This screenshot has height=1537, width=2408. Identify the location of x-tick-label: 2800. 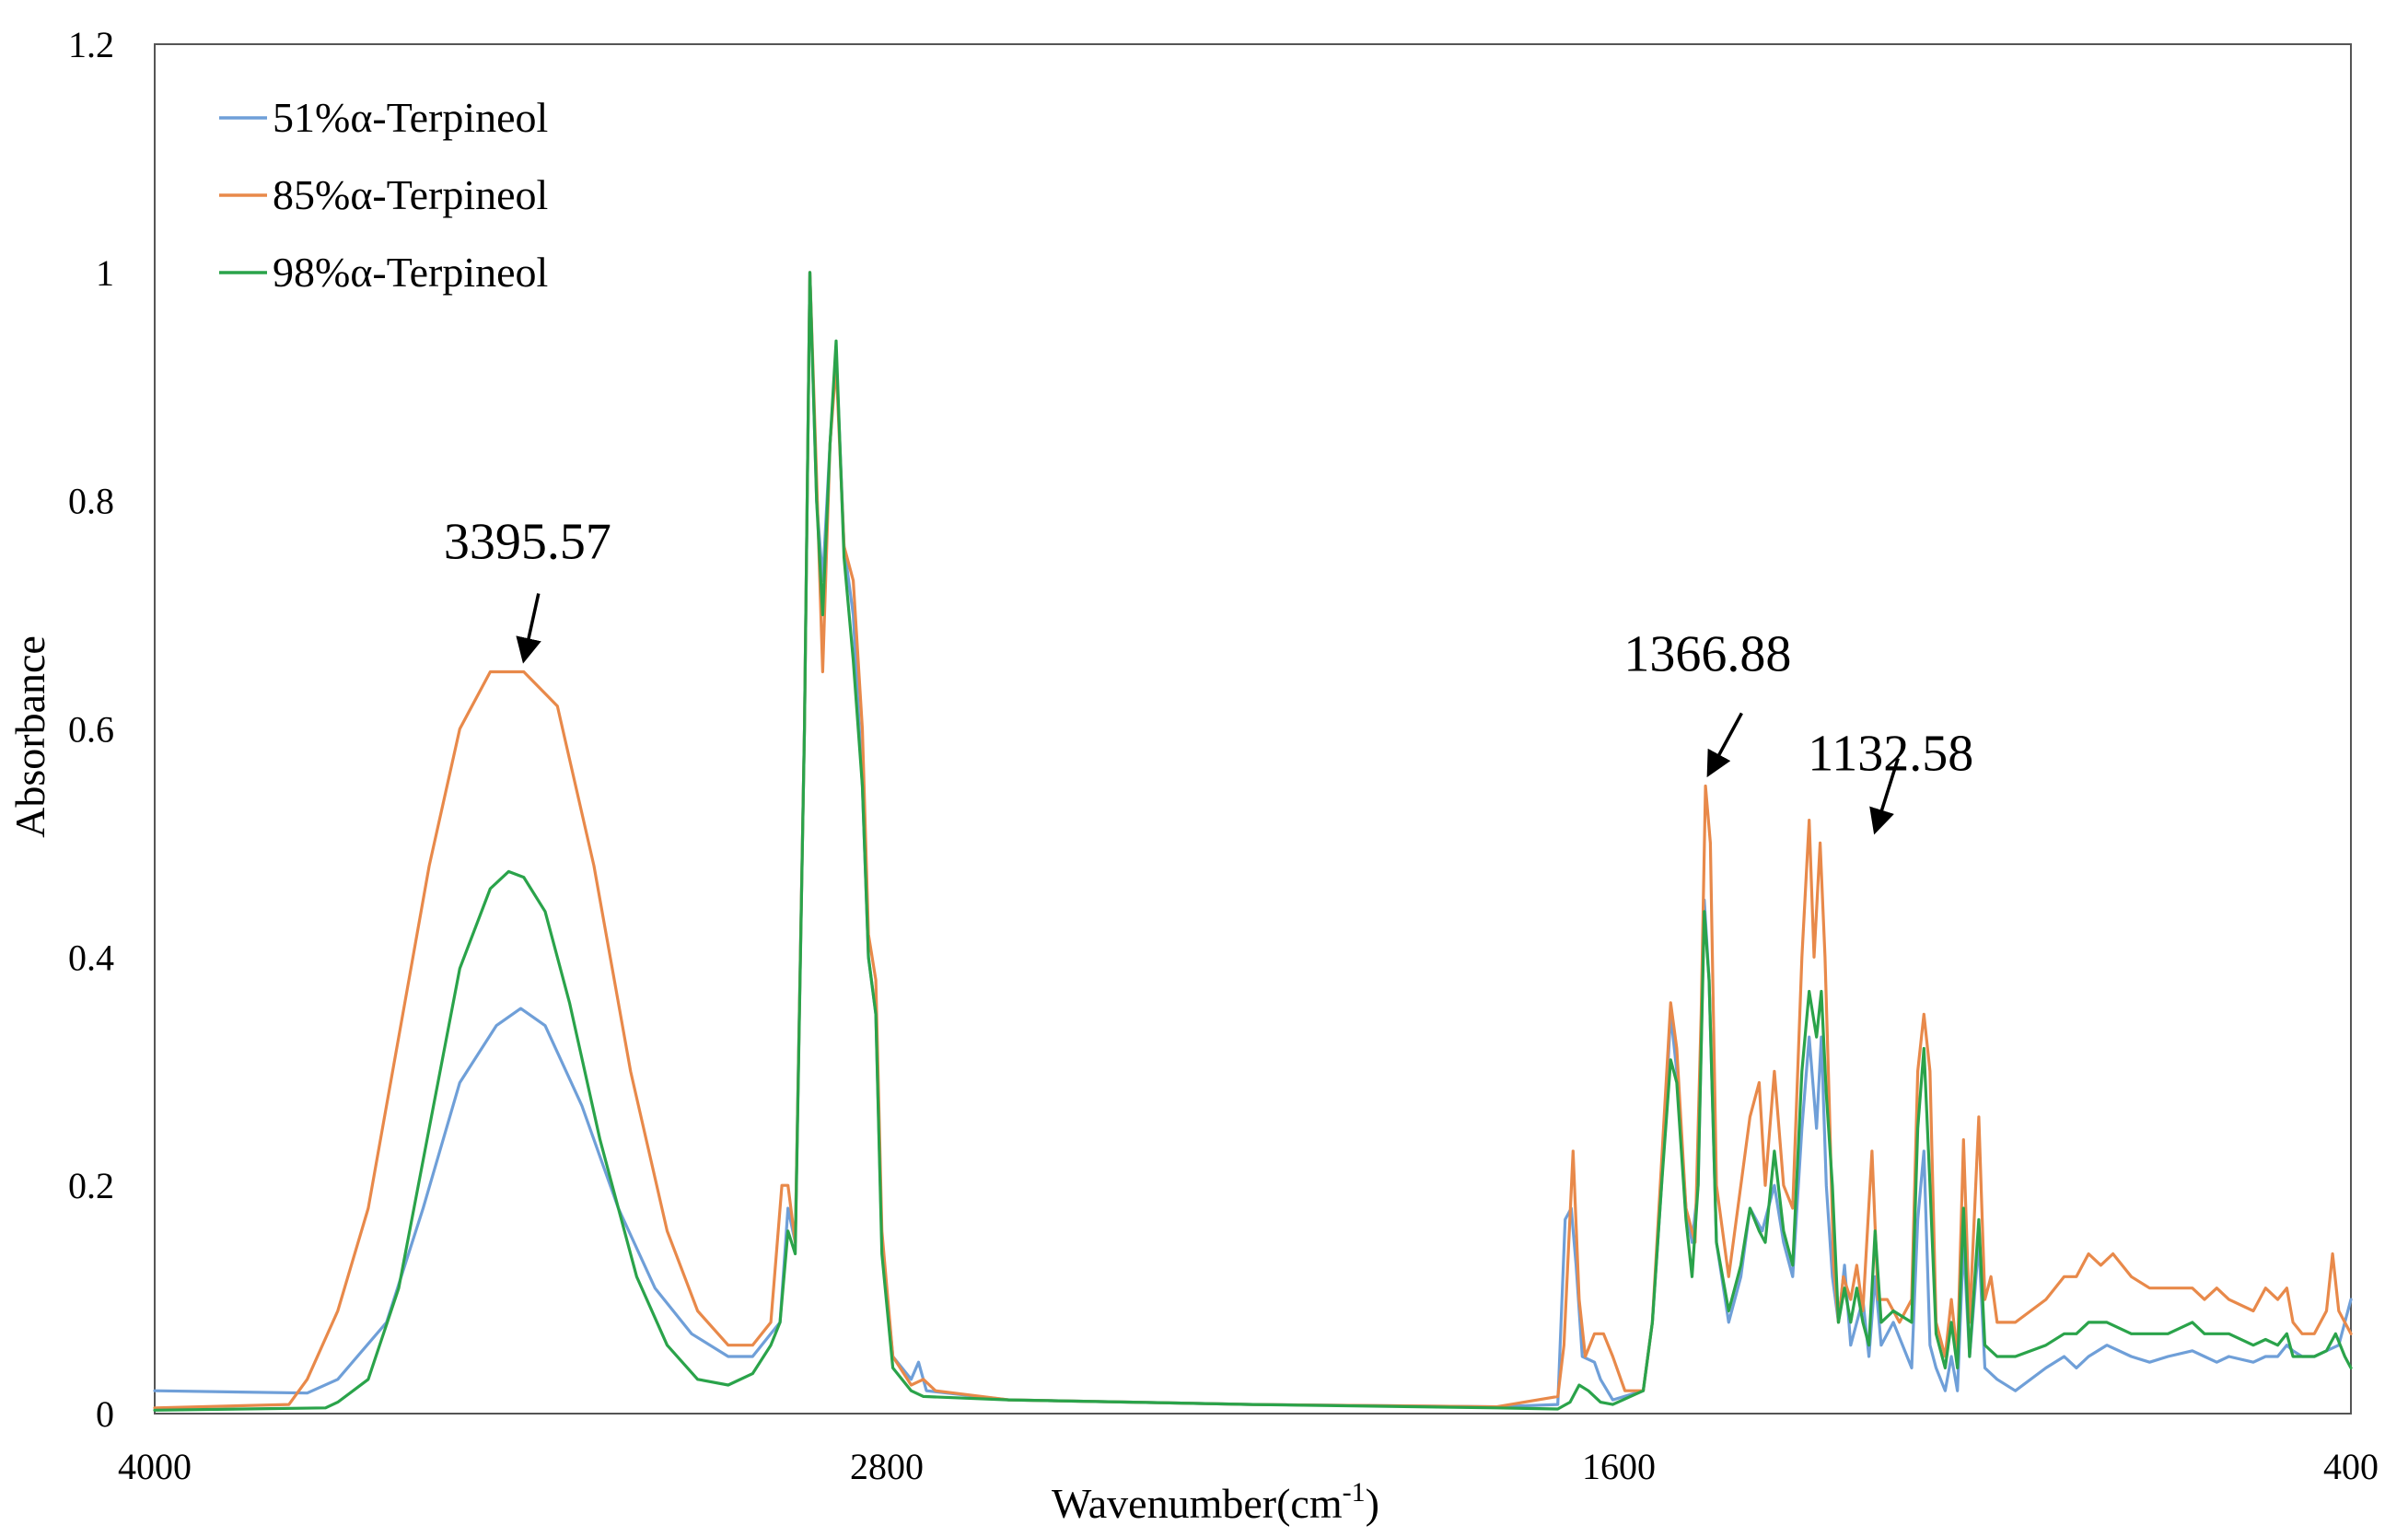
(887, 1467).